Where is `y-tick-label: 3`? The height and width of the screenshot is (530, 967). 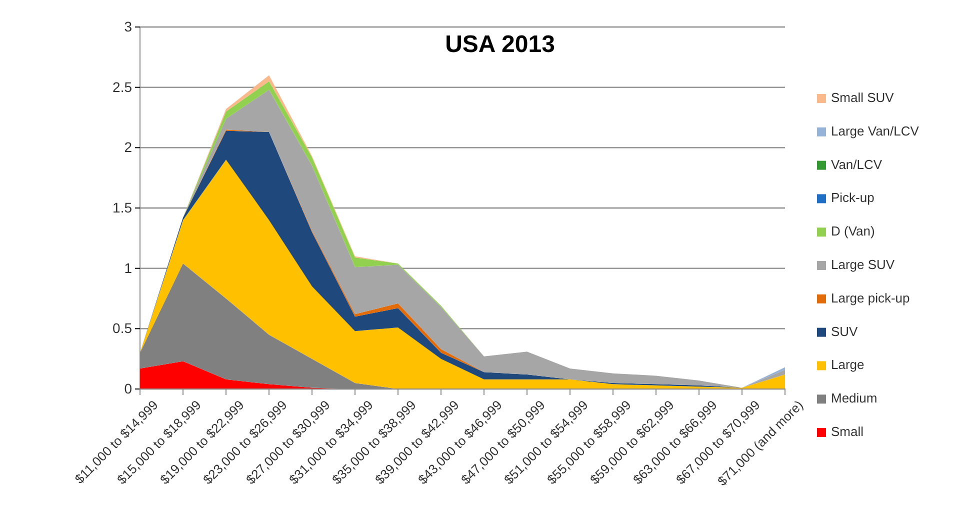 y-tick-label: 3 is located at coordinates (128, 26).